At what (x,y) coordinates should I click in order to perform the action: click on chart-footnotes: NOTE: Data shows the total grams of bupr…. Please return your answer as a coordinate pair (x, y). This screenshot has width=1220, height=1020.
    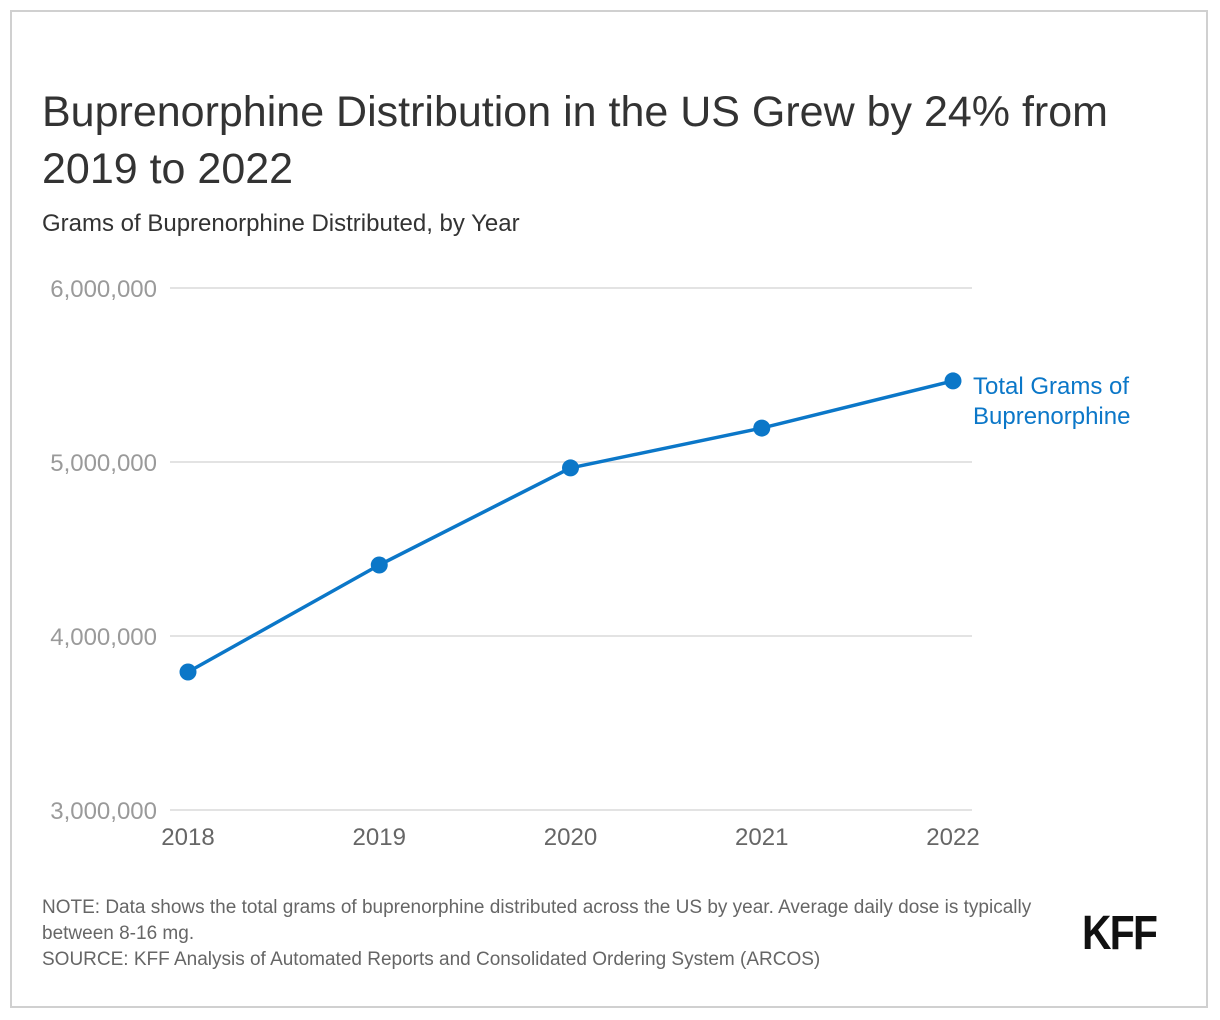
    Looking at the image, I should click on (542, 934).